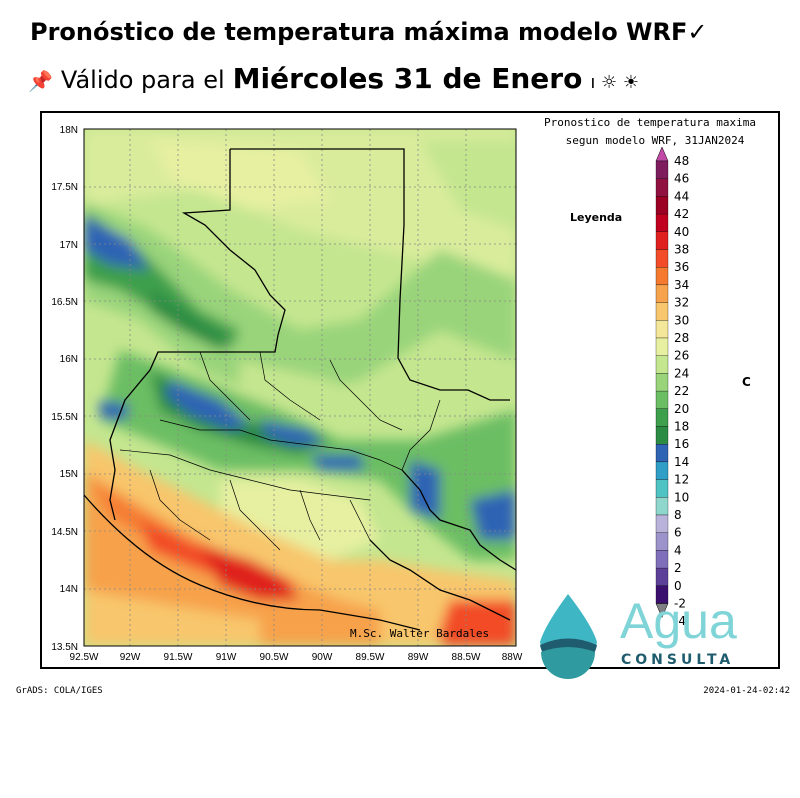  What do you see at coordinates (64, 302) in the screenshot?
I see `lat-label: 16.5N` at bounding box center [64, 302].